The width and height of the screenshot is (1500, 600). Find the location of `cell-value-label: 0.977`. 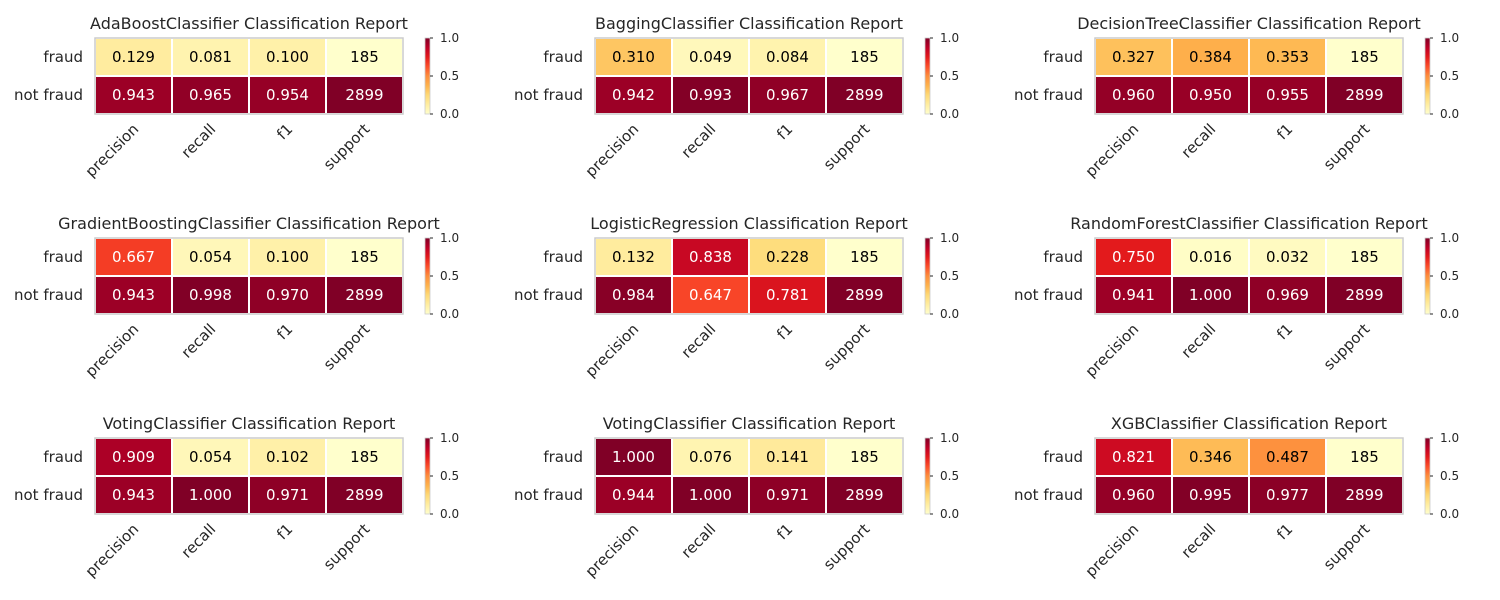

cell-value-label: 0.977 is located at coordinates (1287, 495).